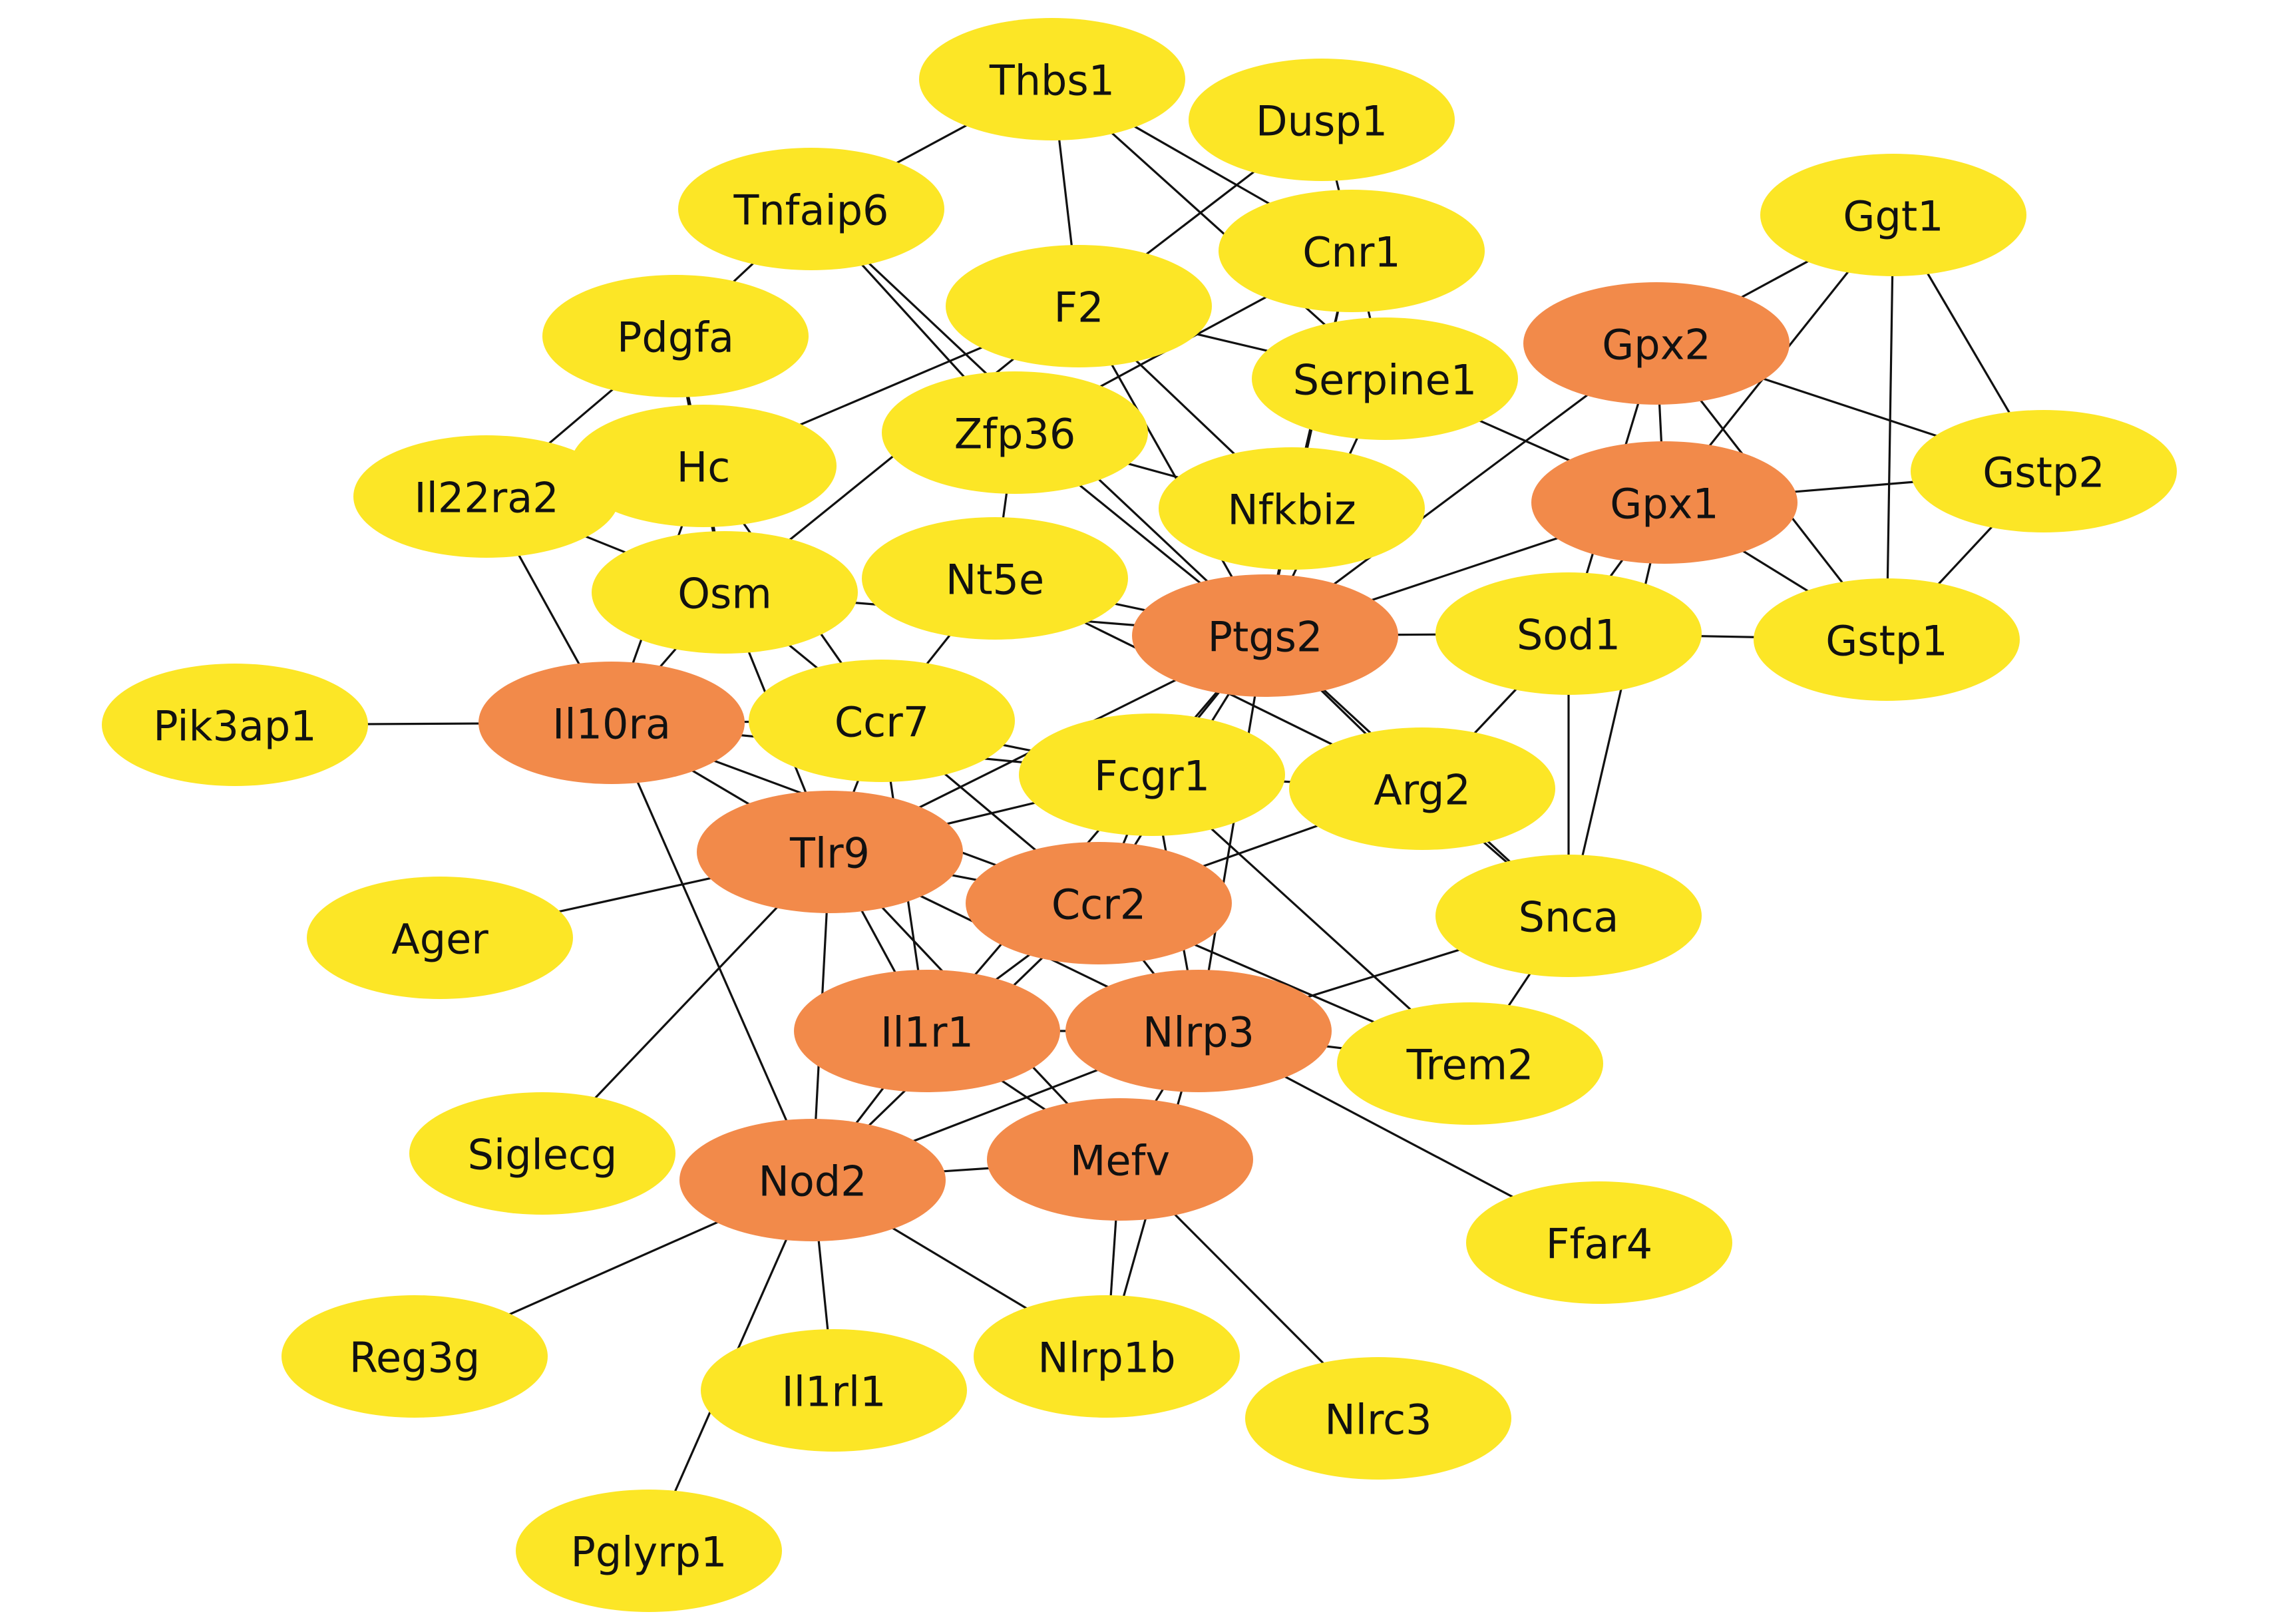  I want to click on node-shape-tnfaip6, so click(811, 209).